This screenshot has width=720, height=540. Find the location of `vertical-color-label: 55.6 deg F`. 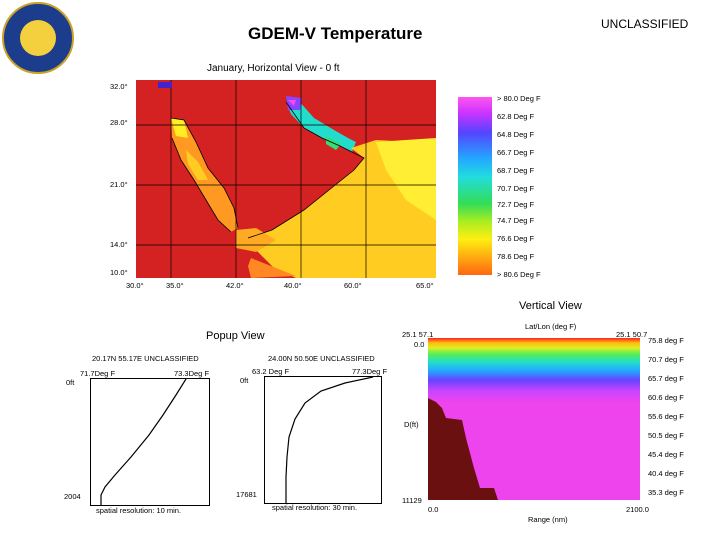

vertical-color-label: 55.6 deg F is located at coordinates (666, 416).